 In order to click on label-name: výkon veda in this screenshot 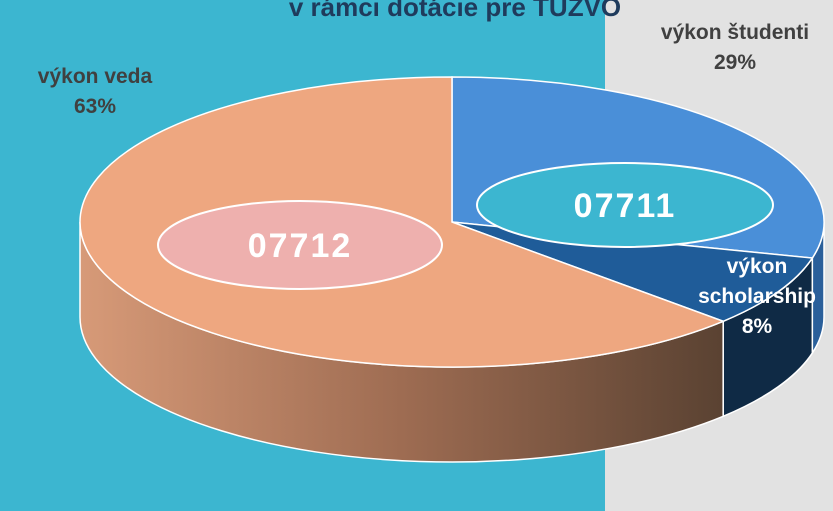, I will do `click(95, 76)`.